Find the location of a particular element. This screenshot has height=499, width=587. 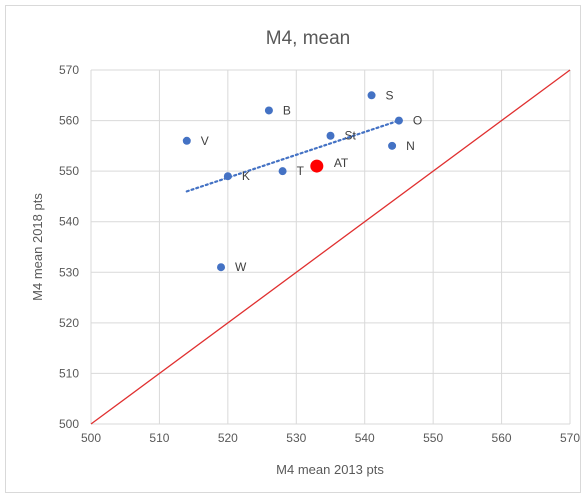

chart-title: M4, mean is located at coordinates (308, 38).